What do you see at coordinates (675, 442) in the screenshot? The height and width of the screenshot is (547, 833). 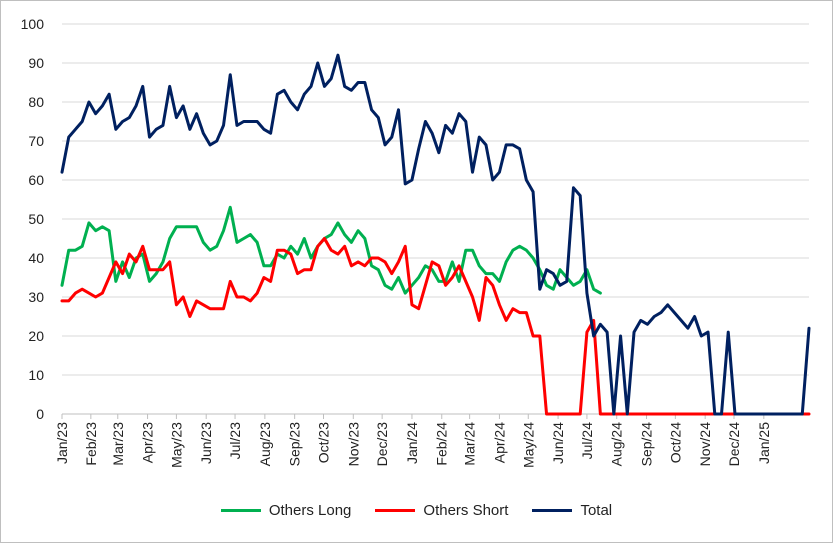 I see `x-tick-label: Oct/24` at bounding box center [675, 442].